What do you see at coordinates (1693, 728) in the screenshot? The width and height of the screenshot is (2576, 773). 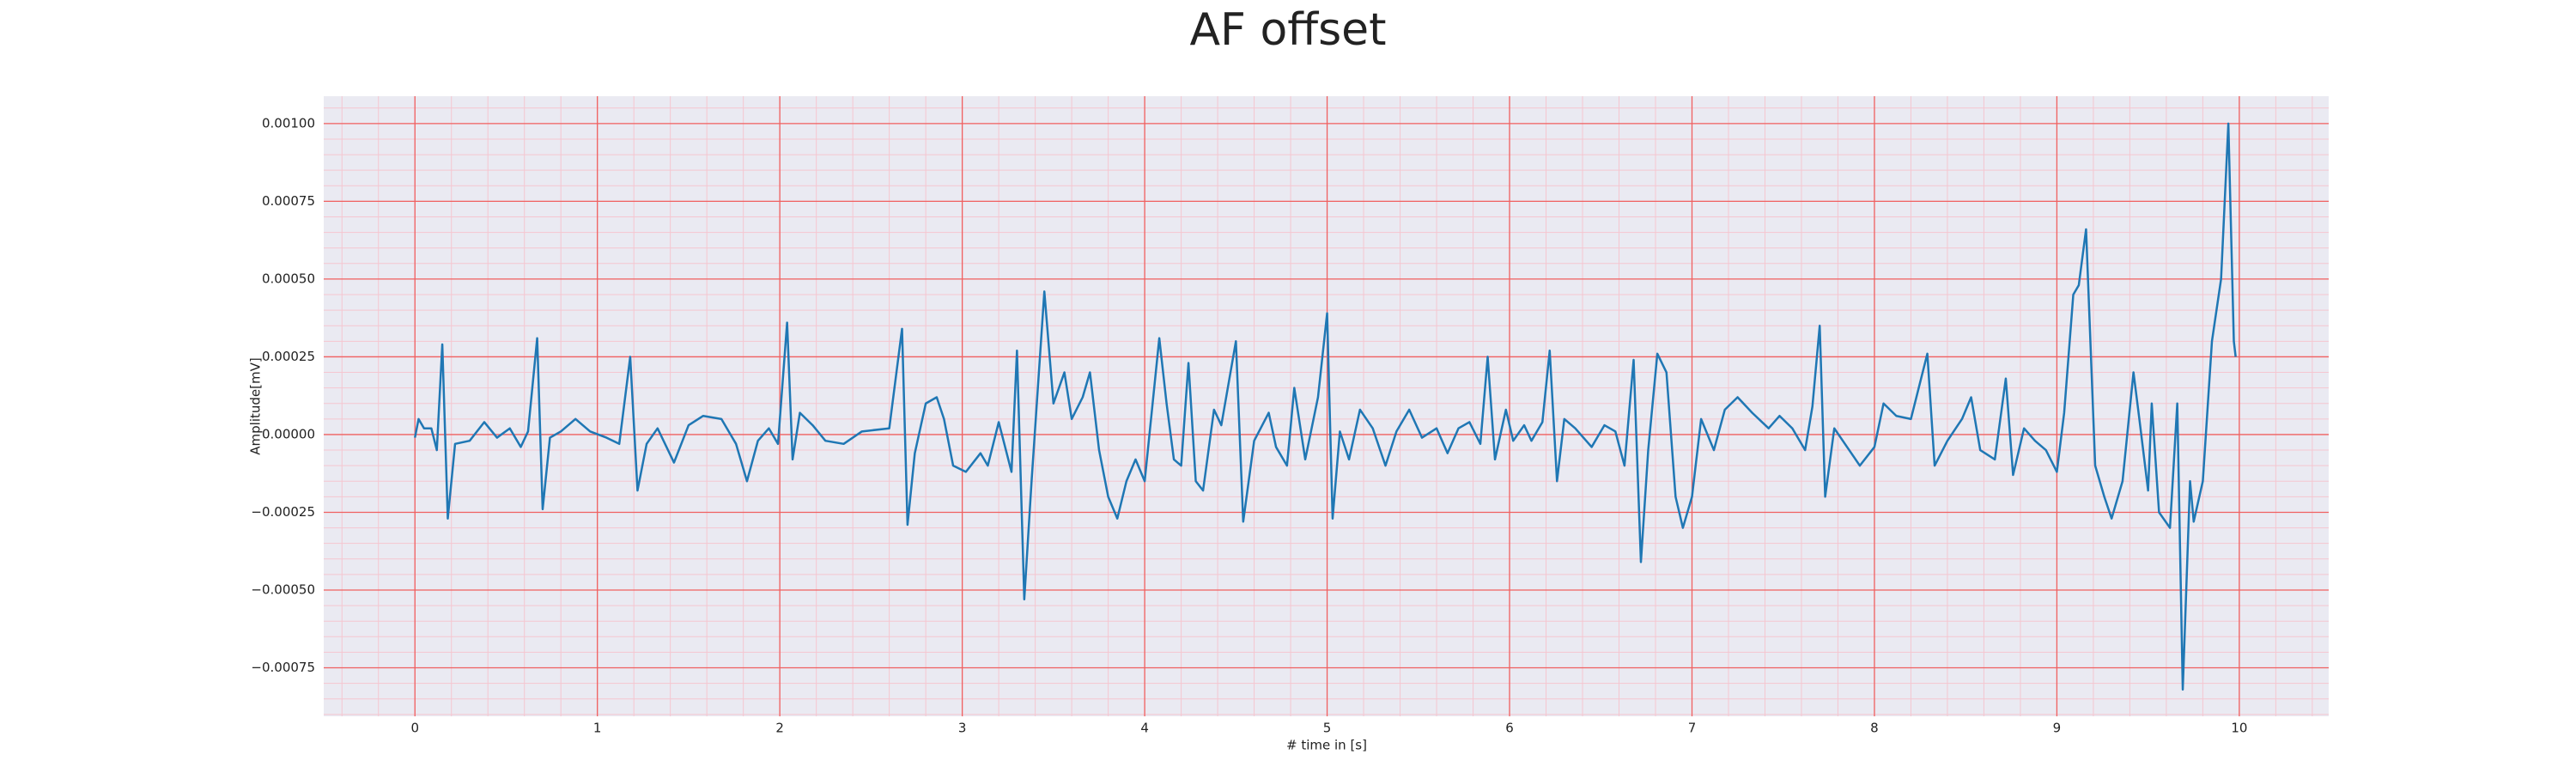 I see `x-tick-label: 7` at bounding box center [1693, 728].